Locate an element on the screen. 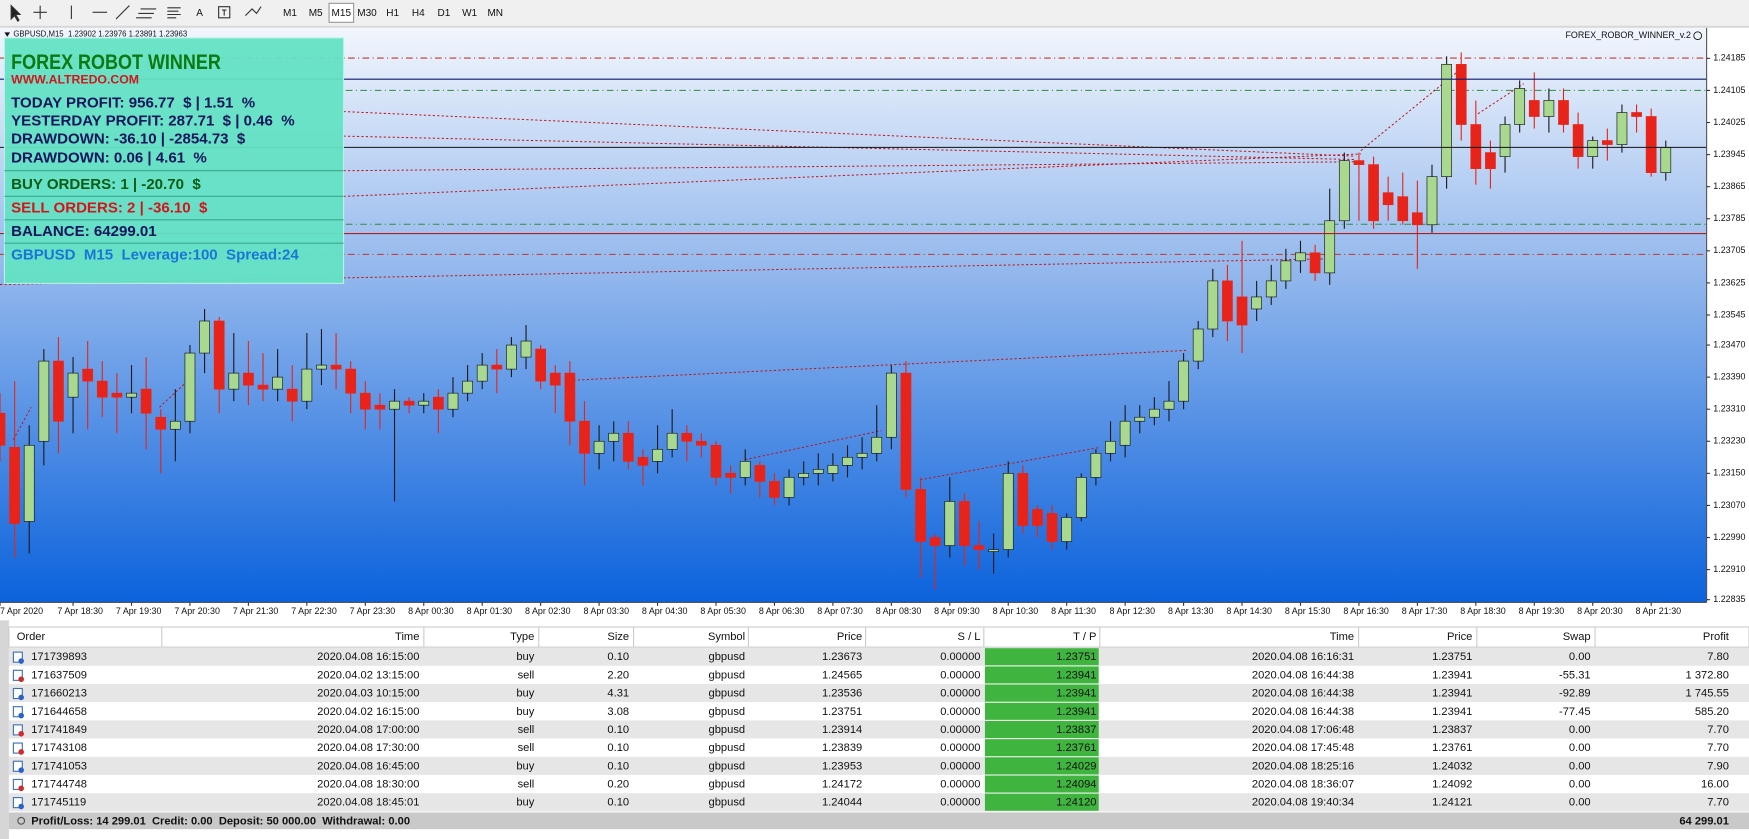 This screenshot has width=1749, height=839. column-header: Profit is located at coordinates (1716, 637).